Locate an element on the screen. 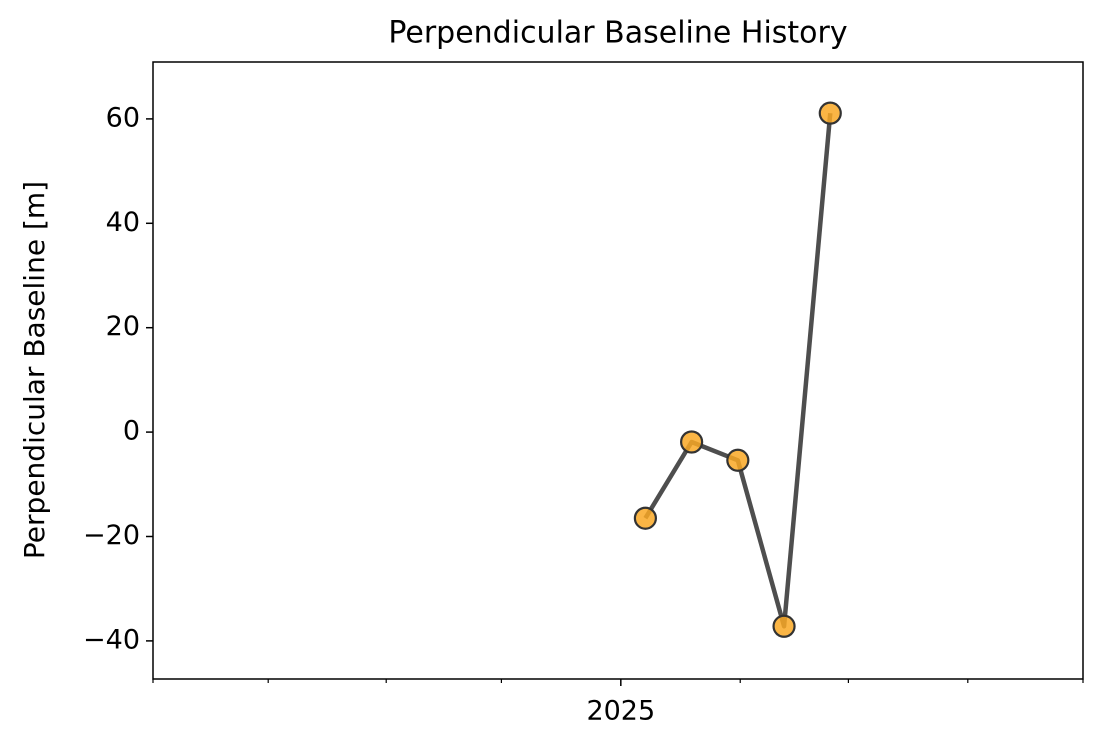  series-line is located at coordinates (738, 370).